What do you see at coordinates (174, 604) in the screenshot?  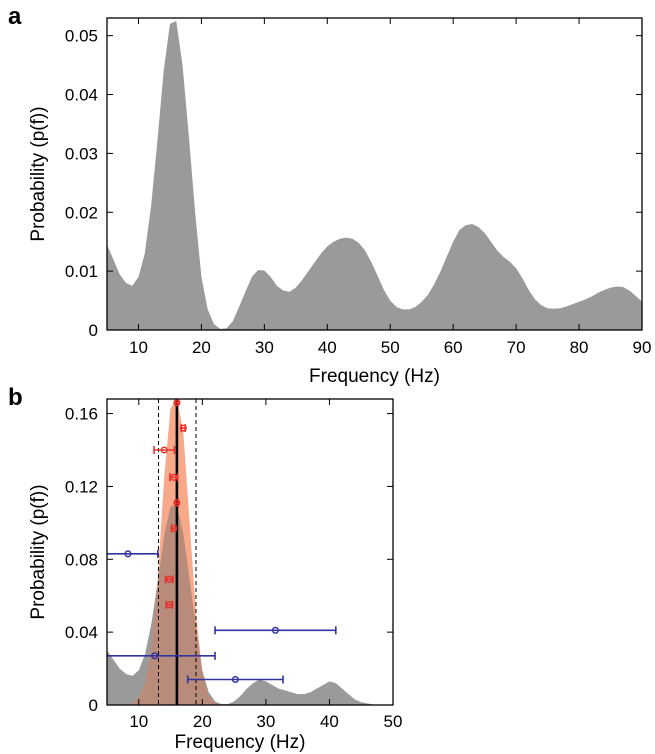 I see `overlap-area` at bounding box center [174, 604].